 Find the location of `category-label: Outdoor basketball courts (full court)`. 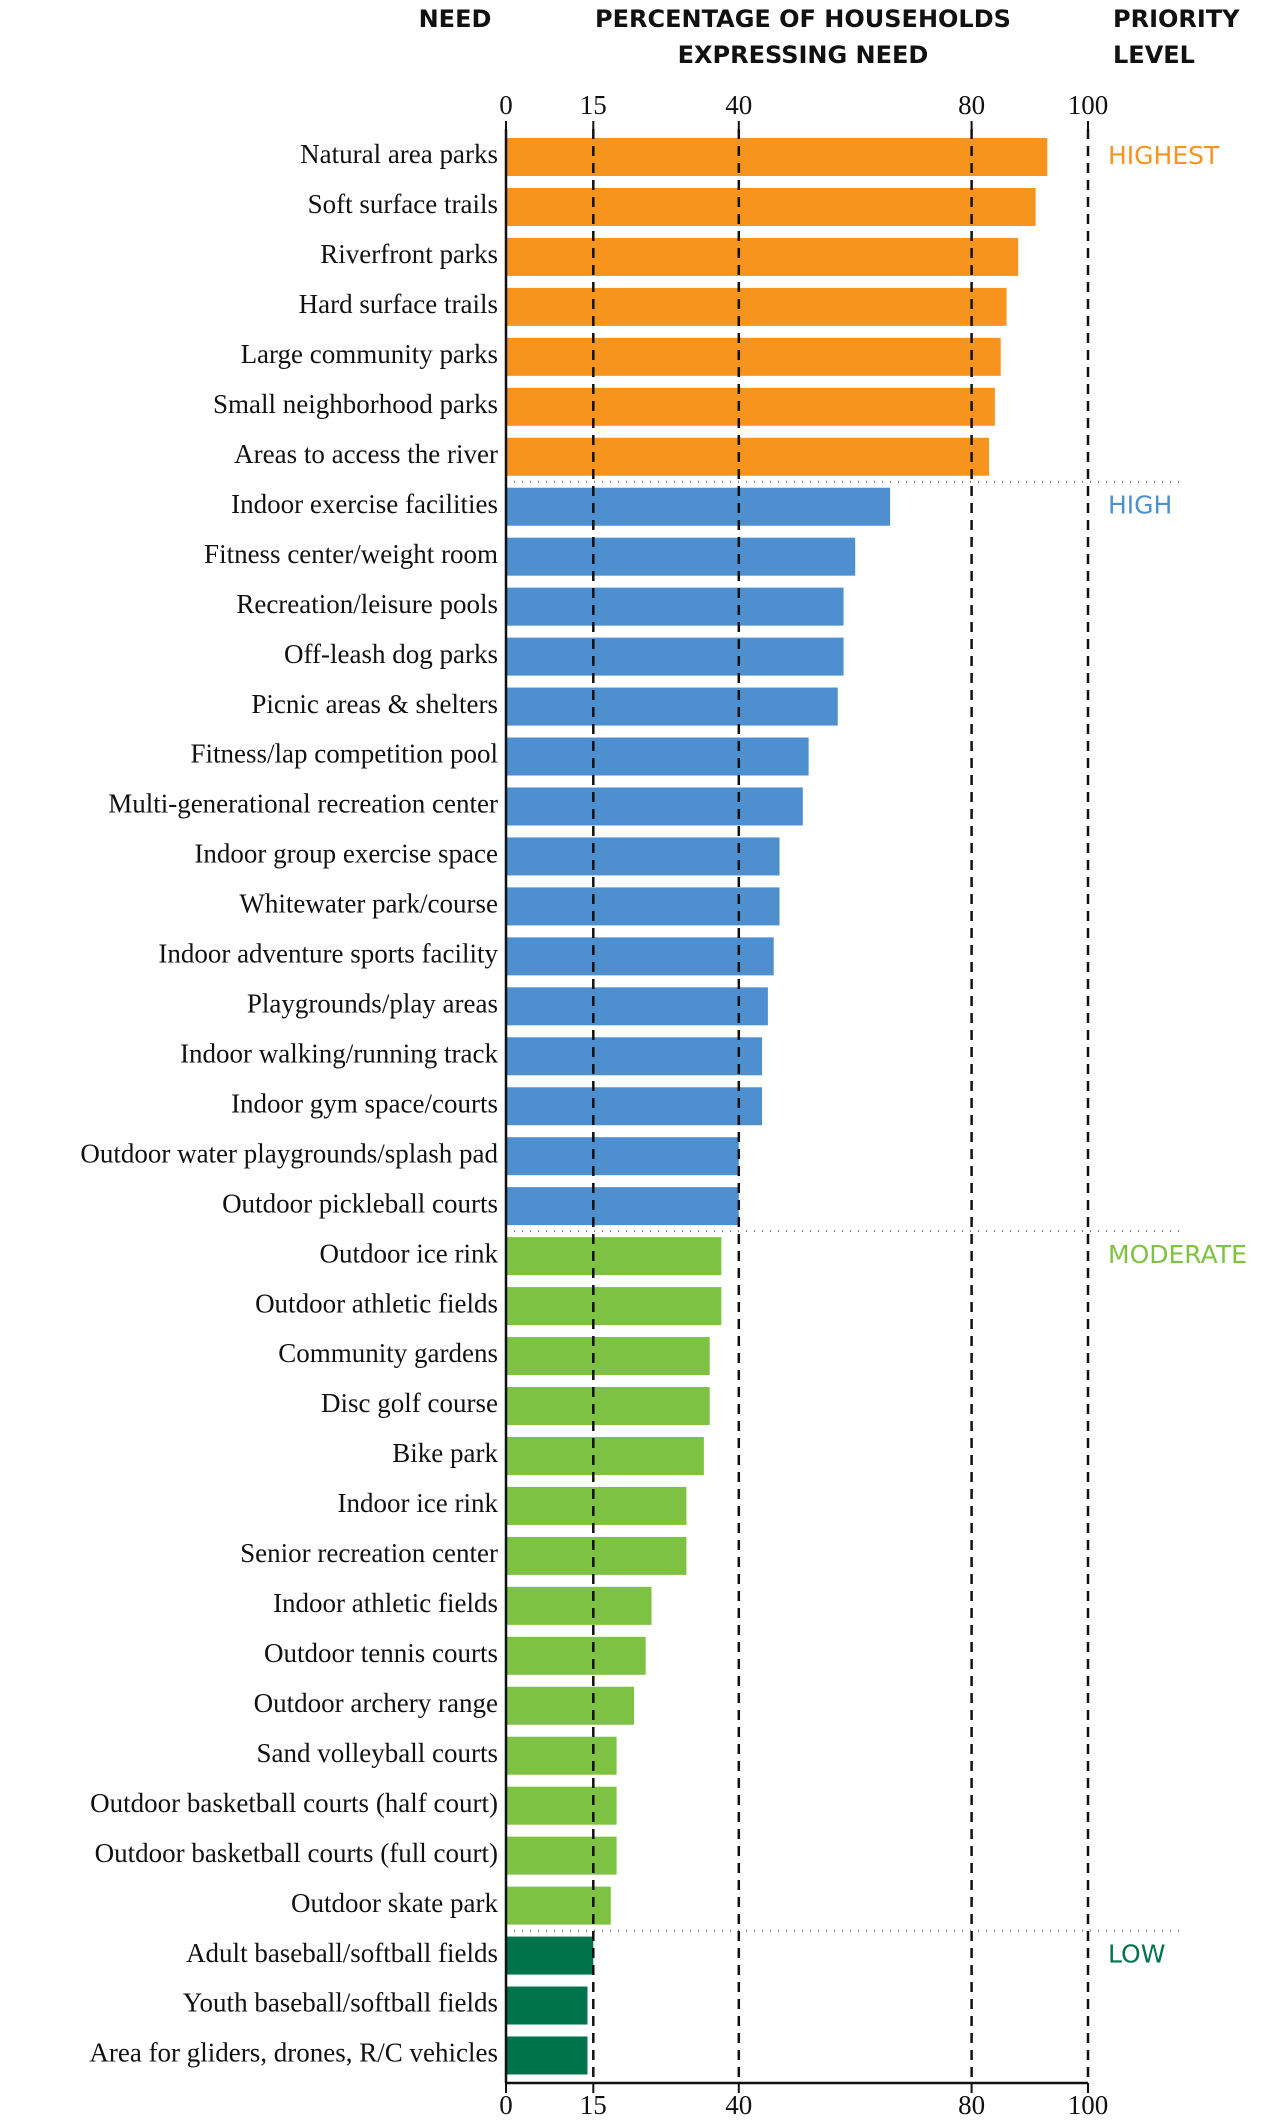

category-label: Outdoor basketball courts (full court) is located at coordinates (296, 1853).